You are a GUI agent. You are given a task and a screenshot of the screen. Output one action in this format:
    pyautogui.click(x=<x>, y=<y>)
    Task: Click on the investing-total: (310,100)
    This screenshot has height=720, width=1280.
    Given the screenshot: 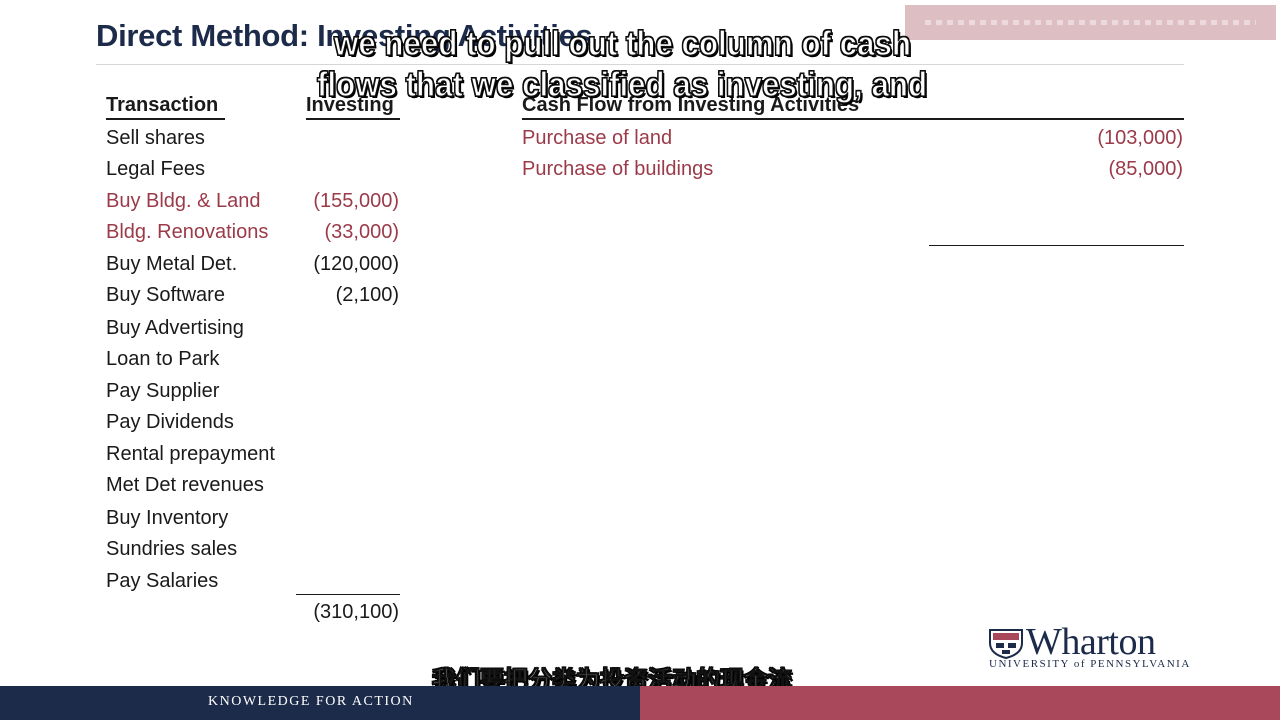 What is the action you would take?
    pyautogui.click(x=356, y=612)
    